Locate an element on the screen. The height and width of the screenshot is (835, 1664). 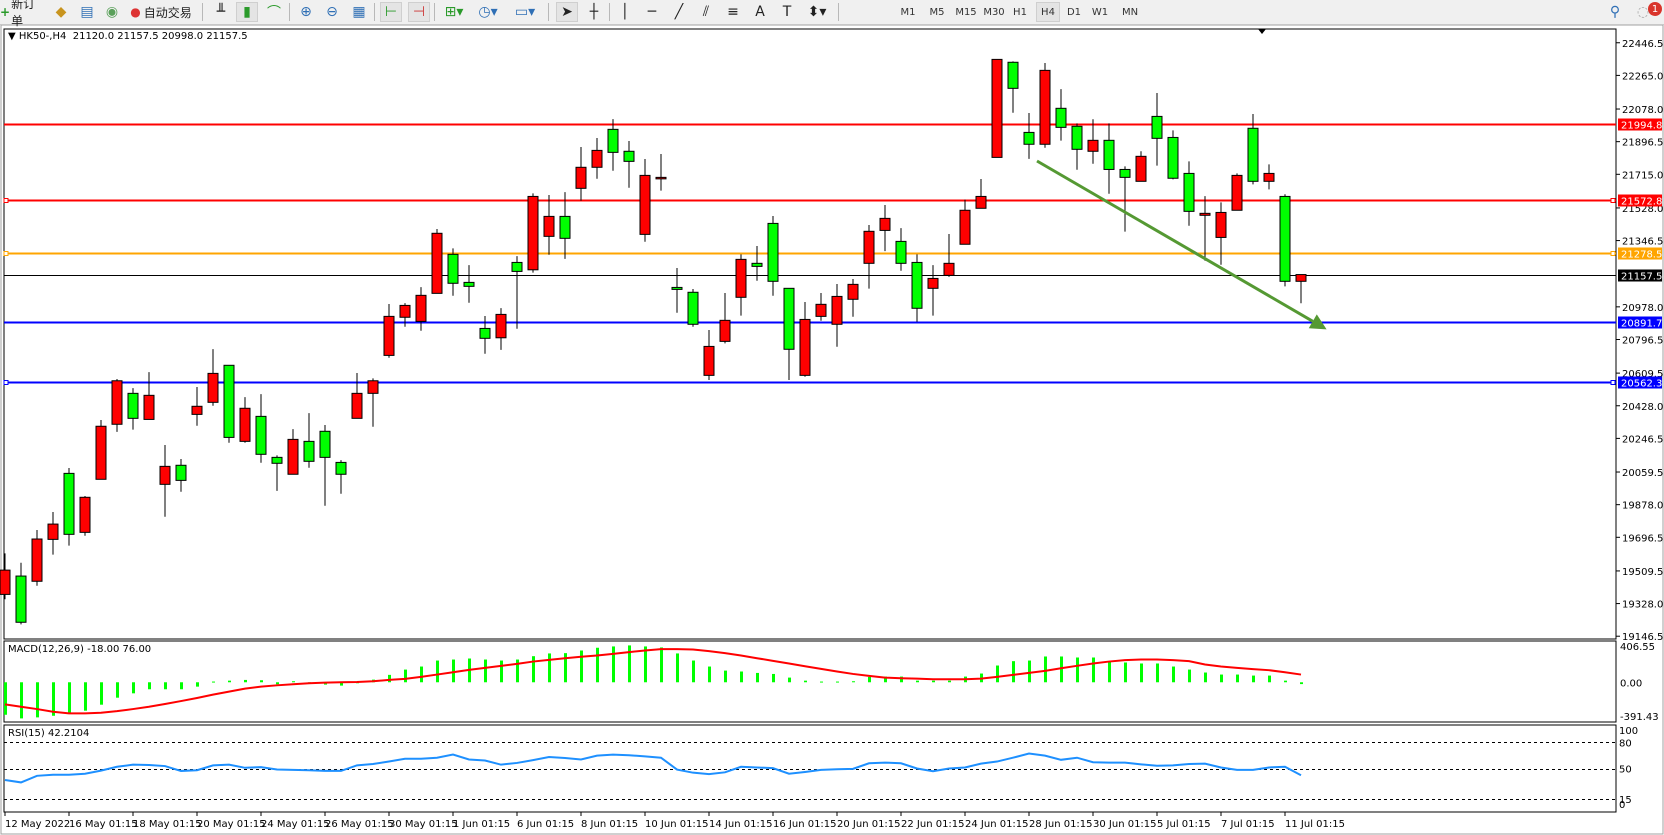
arrow-head-icon is located at coordinates (1317, 322).